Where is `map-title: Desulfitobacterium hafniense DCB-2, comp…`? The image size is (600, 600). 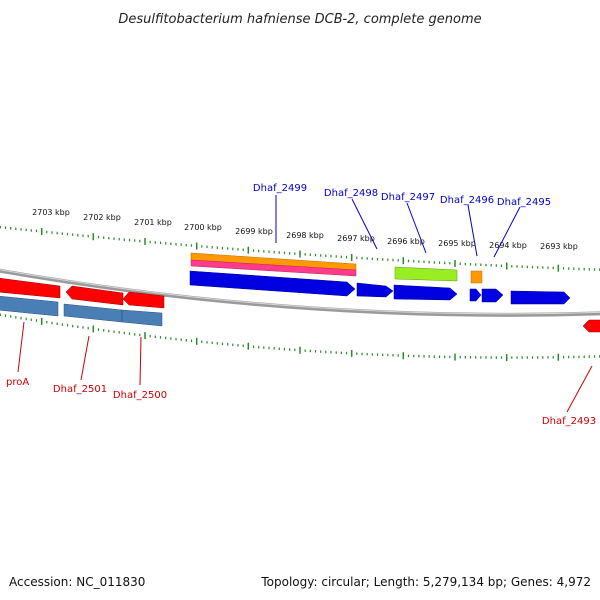
map-title: Desulfitobacterium hafniense DCB-2, comp… is located at coordinates (299, 19).